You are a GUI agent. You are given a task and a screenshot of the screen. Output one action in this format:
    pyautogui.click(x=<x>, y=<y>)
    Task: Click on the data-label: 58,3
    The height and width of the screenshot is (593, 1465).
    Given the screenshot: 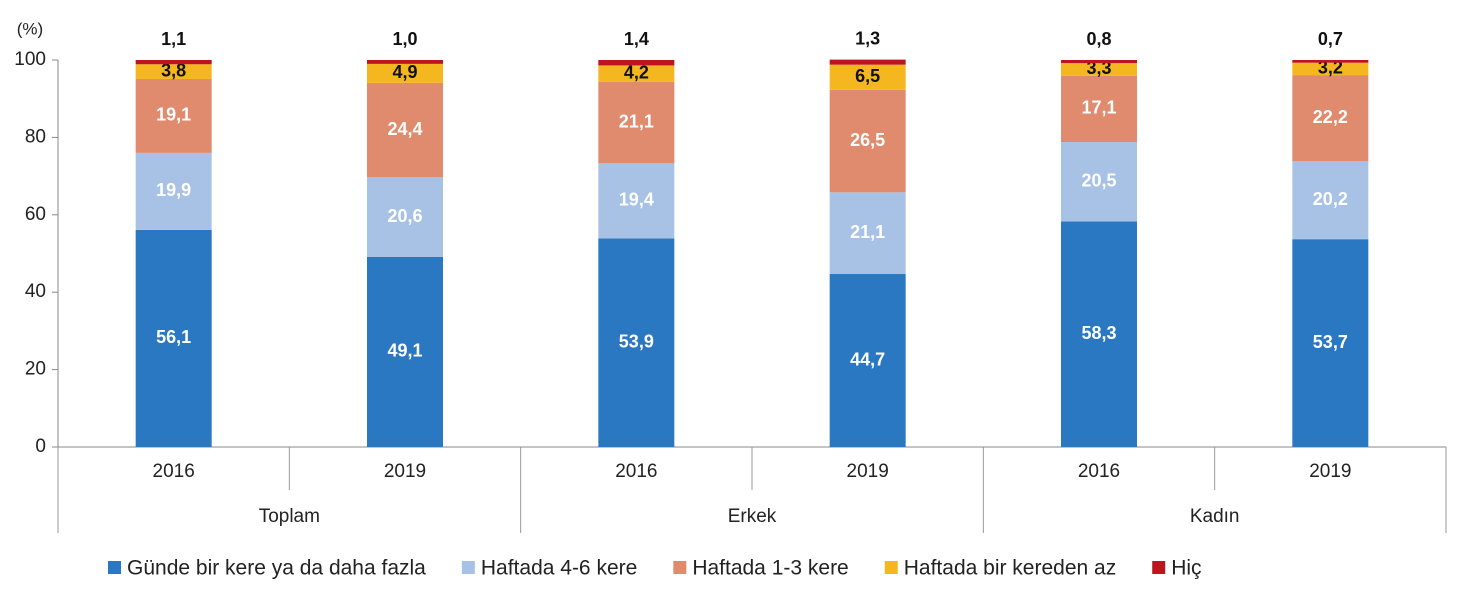 What is the action you would take?
    pyautogui.click(x=1098, y=333)
    